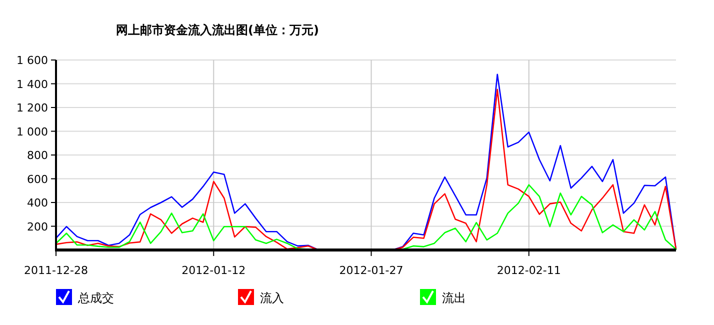 This screenshot has width=714, height=325. I want to click on x-tick-label: 2012-01-12, so click(214, 270).